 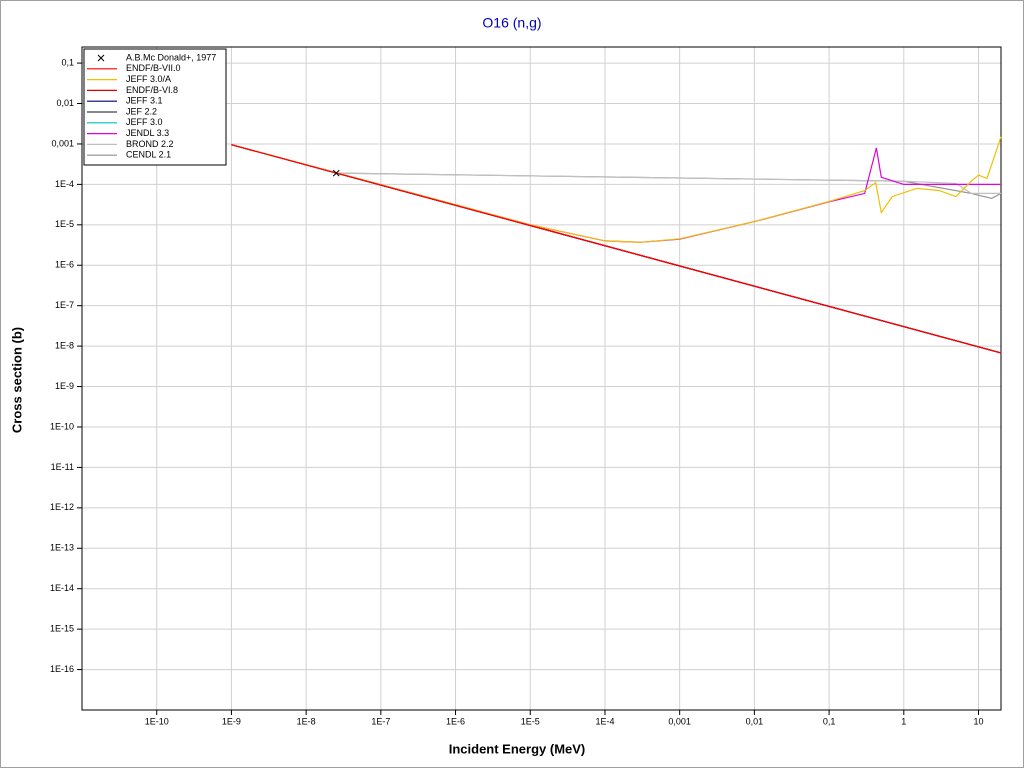 What do you see at coordinates (141, 111) in the screenshot?
I see `legend-label: JEF 2.2` at bounding box center [141, 111].